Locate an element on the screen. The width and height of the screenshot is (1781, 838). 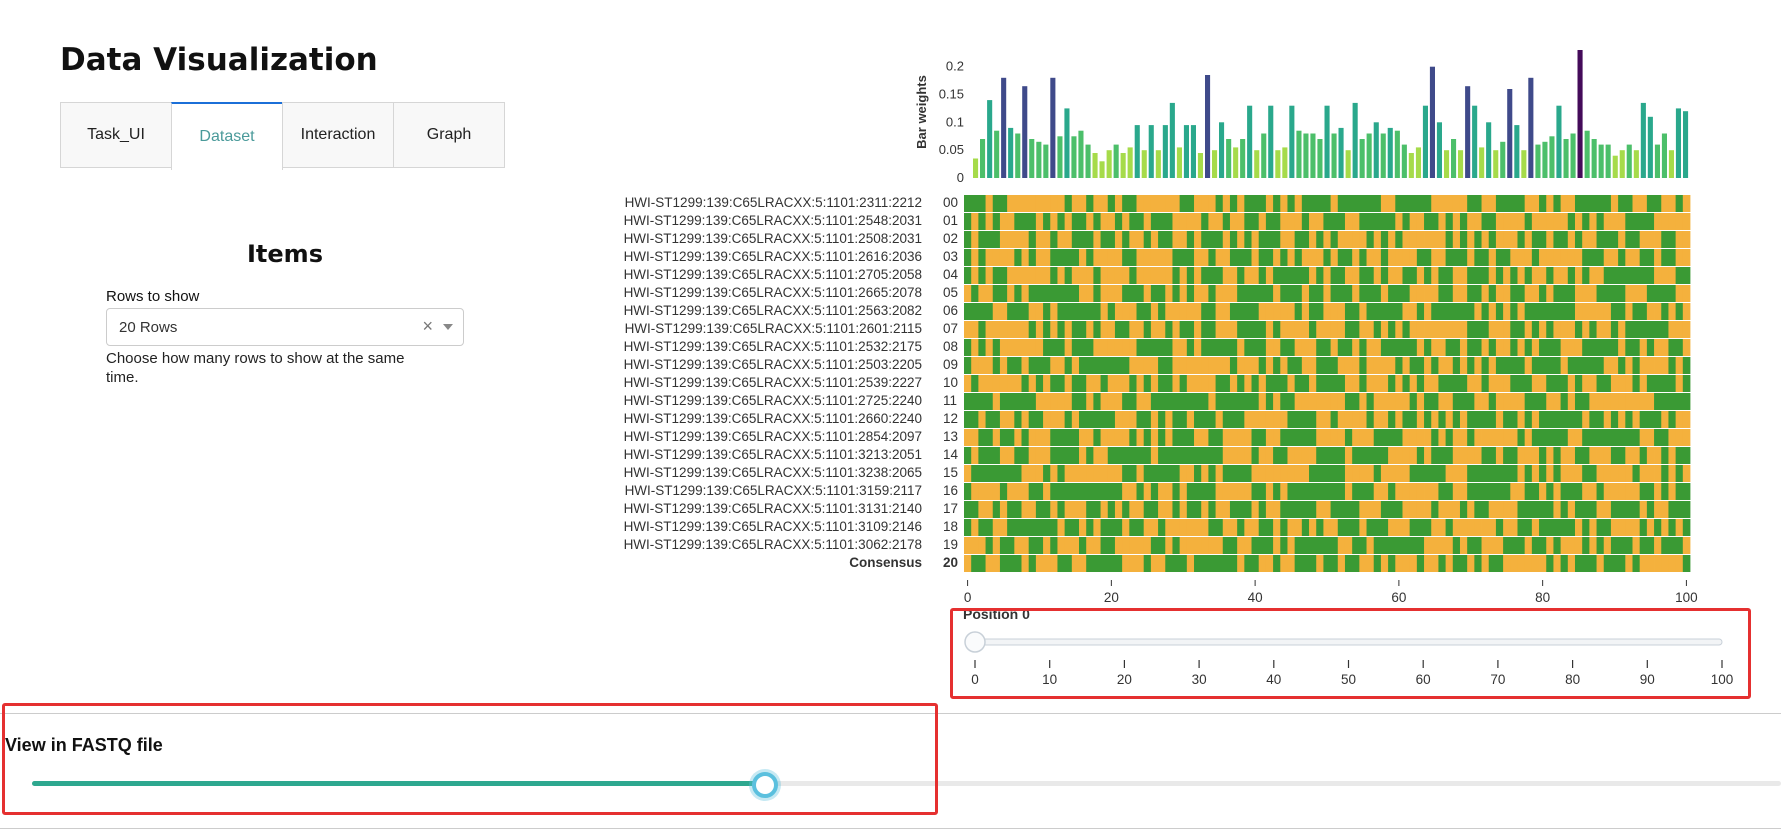
position-tick-label: 50 is located at coordinates (1348, 679).